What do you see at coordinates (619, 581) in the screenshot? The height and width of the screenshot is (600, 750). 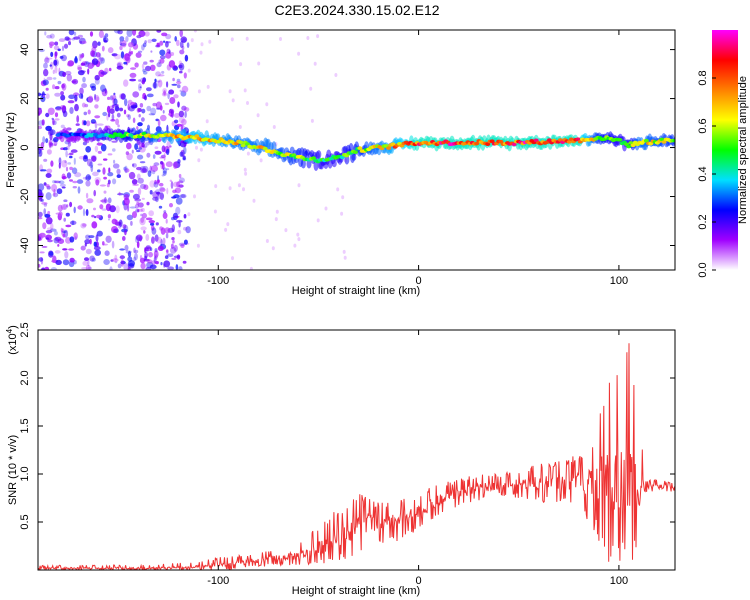 I see `x-tick-label: 100` at bounding box center [619, 581].